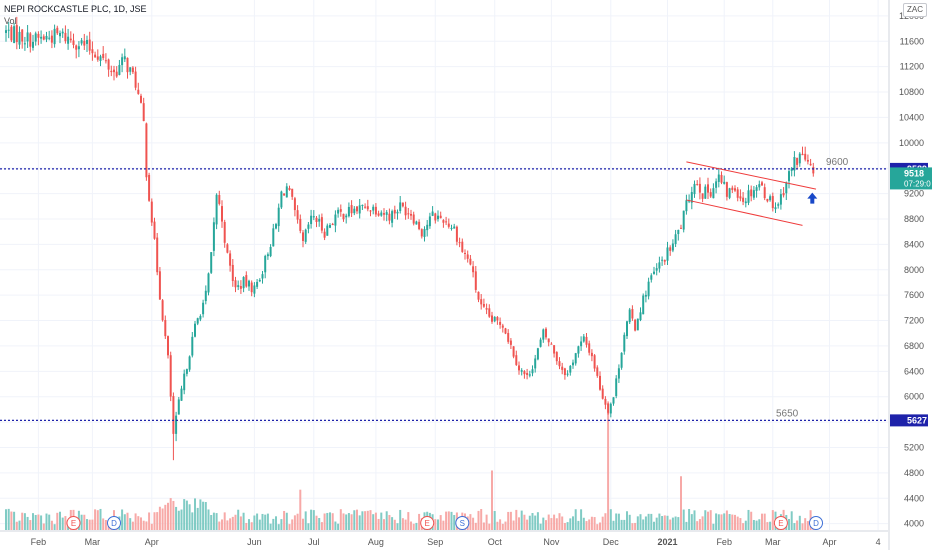 The image size is (932, 550). I want to click on price-tick-label: 10000, so click(911, 143).